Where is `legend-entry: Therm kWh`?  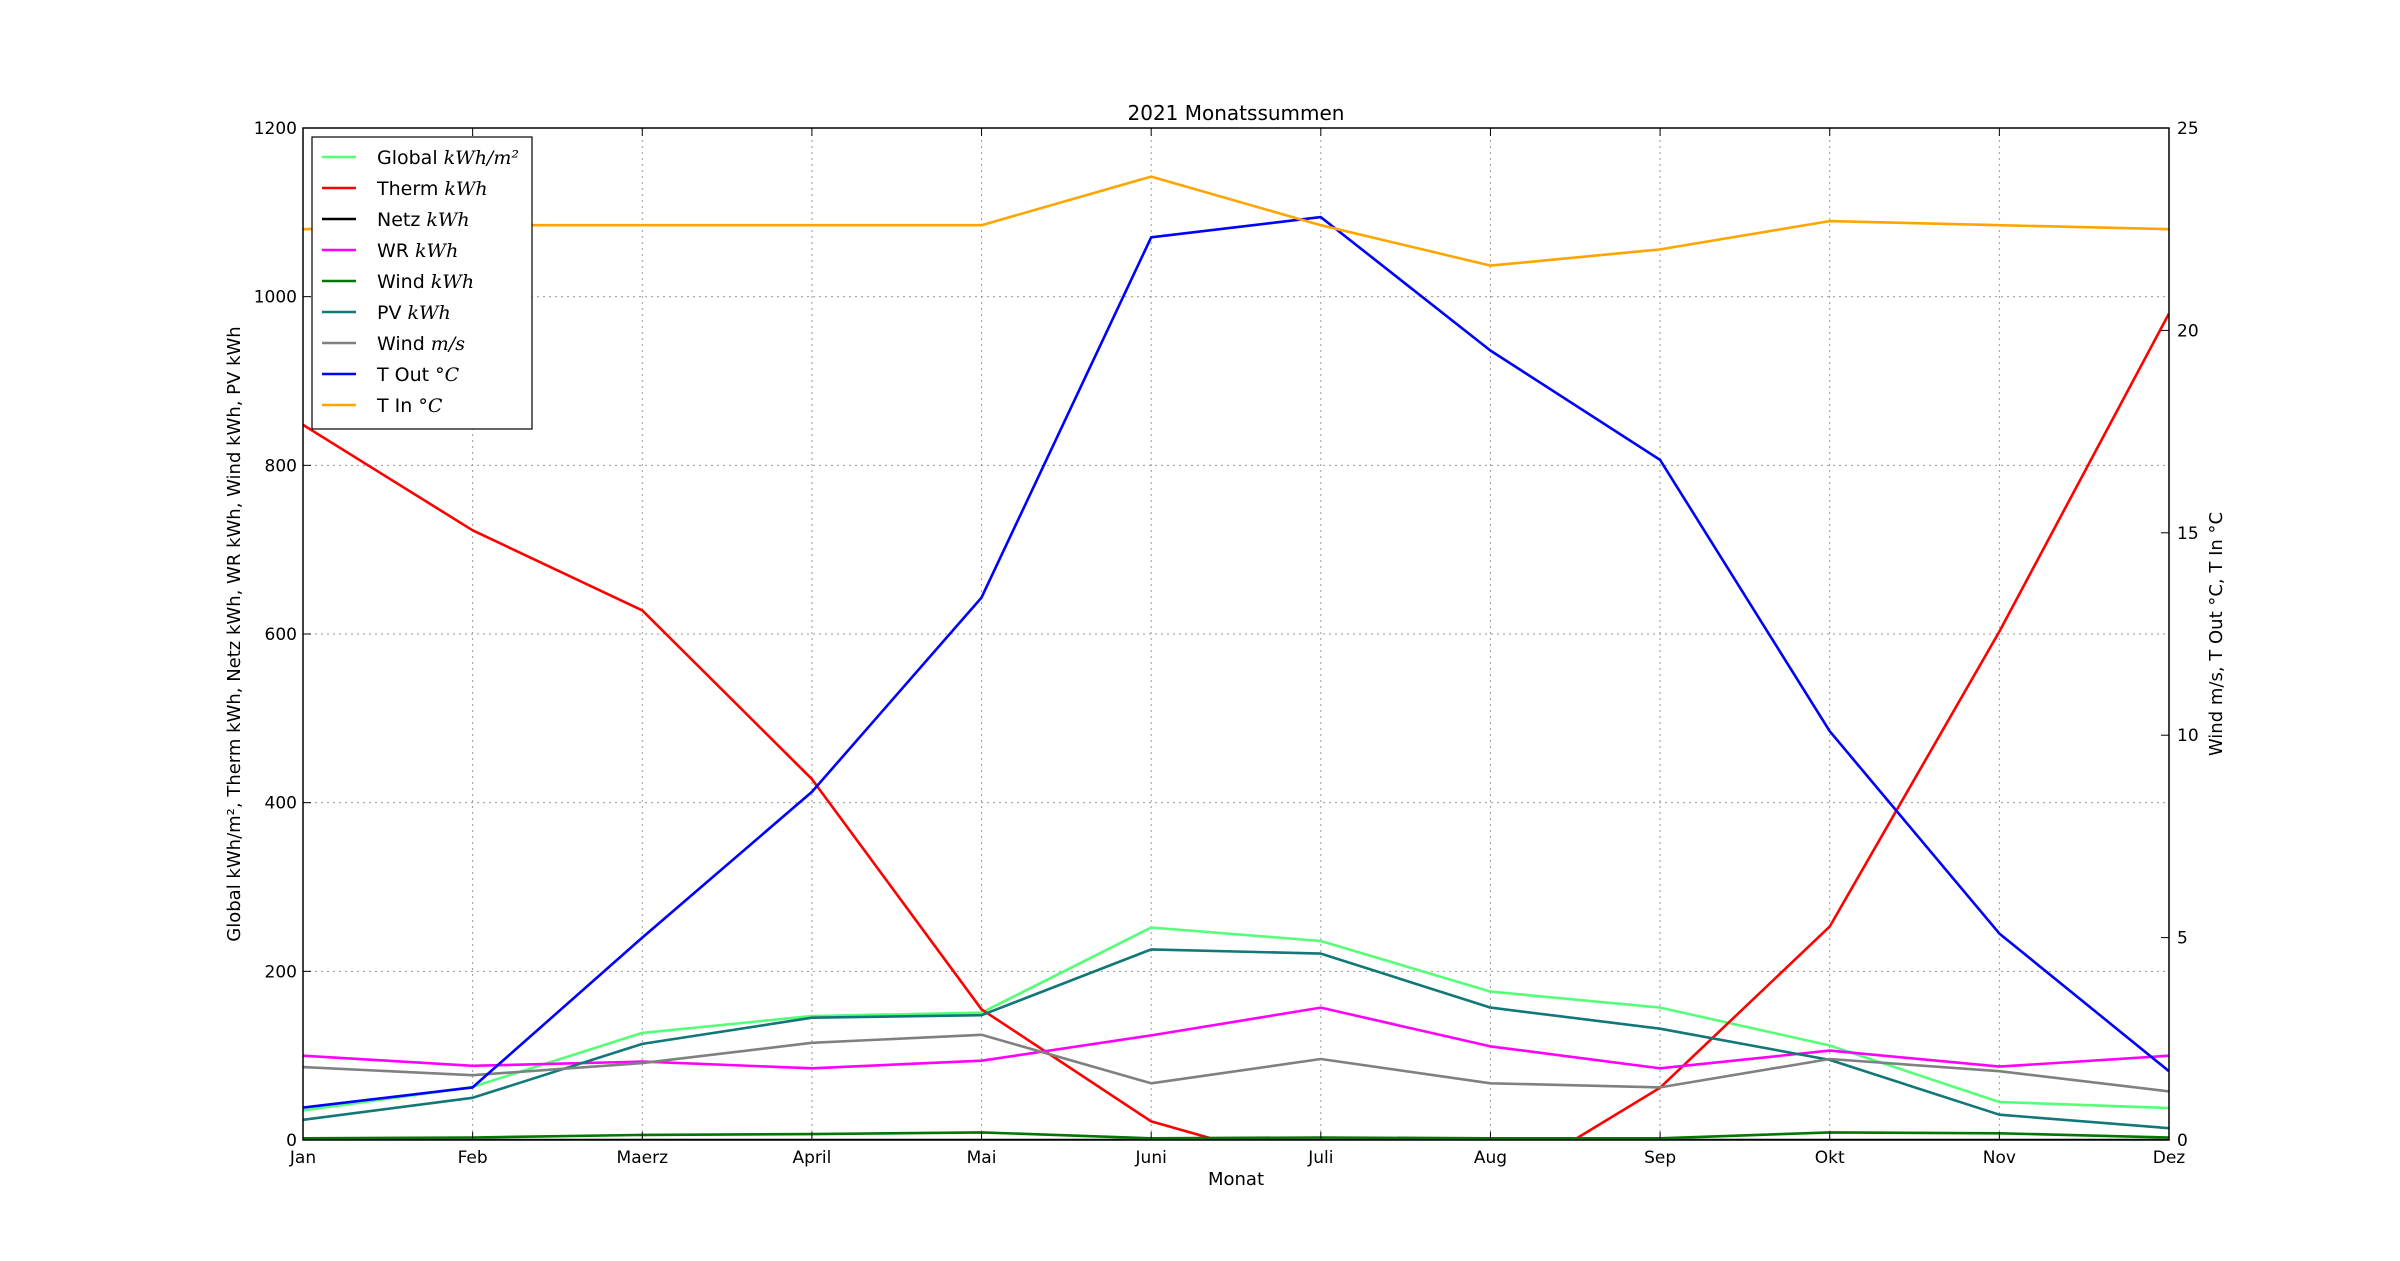
legend-entry: Therm kWh is located at coordinates (432, 189).